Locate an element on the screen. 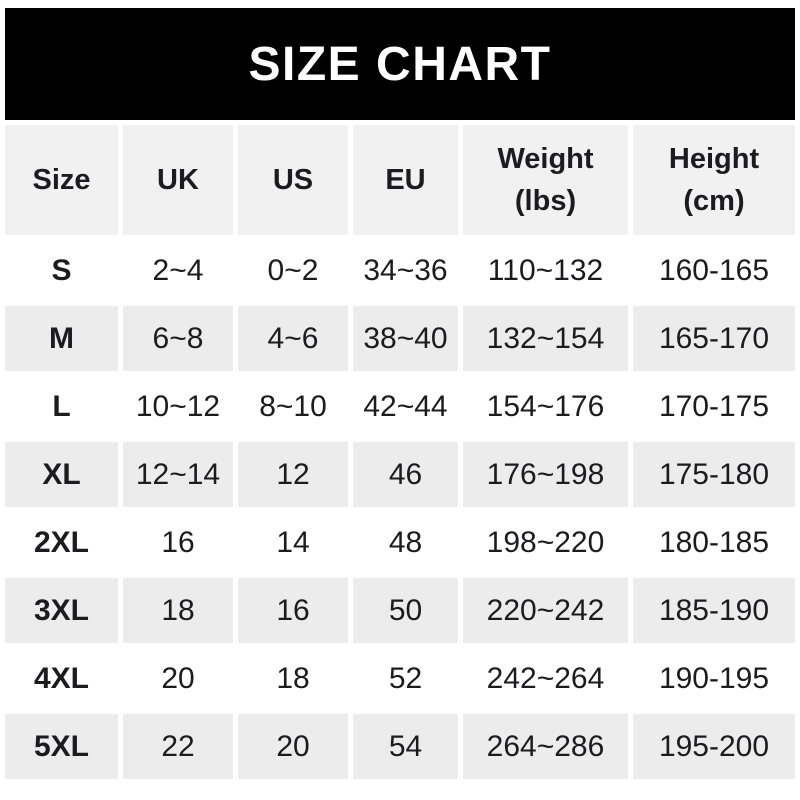 The image size is (800, 800). cell-size: L is located at coordinates (61, 406).